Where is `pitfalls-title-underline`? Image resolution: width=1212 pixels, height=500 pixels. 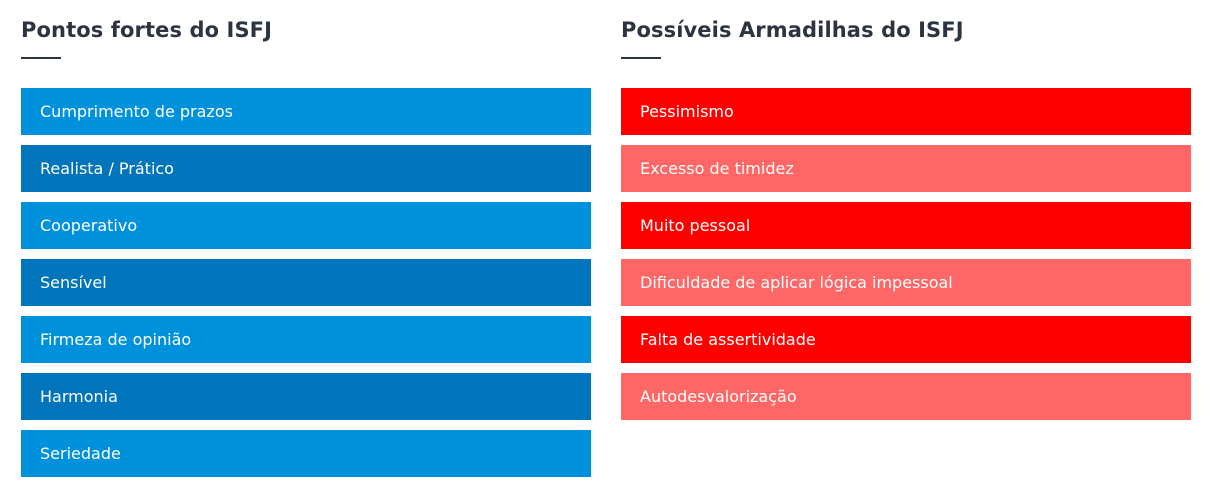
pitfalls-title-underline is located at coordinates (641, 58).